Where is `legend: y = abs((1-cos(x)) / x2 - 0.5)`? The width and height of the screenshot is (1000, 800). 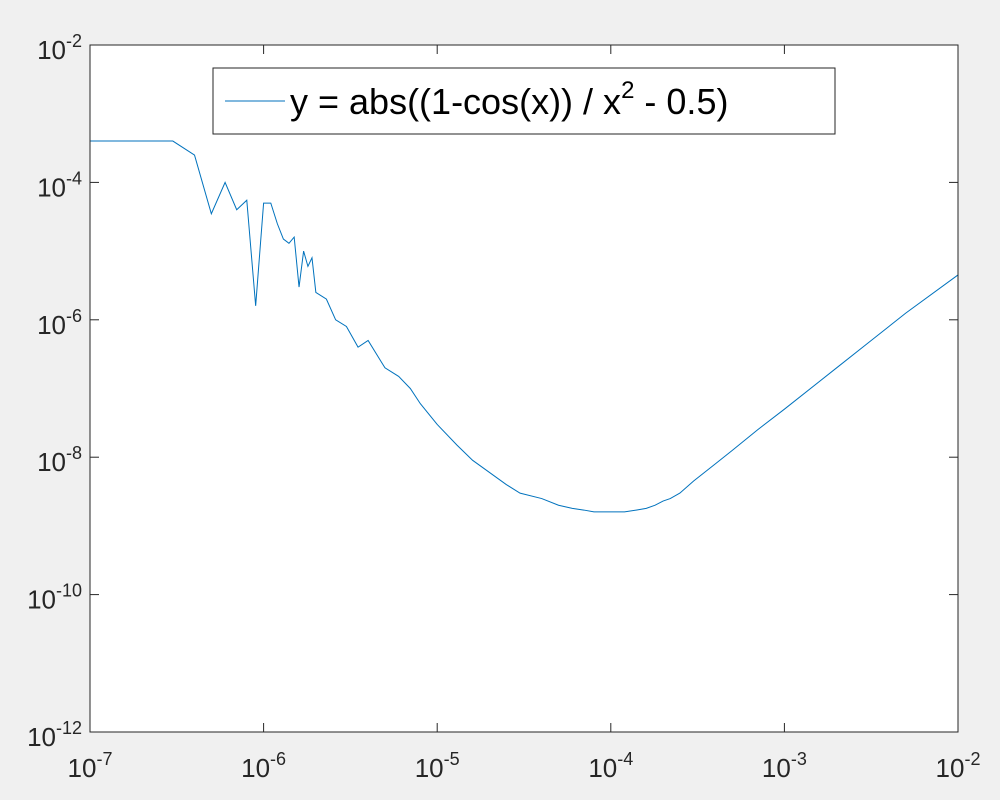 legend: y = abs((1-cos(x)) / x2 - 0.5) is located at coordinates (524, 101).